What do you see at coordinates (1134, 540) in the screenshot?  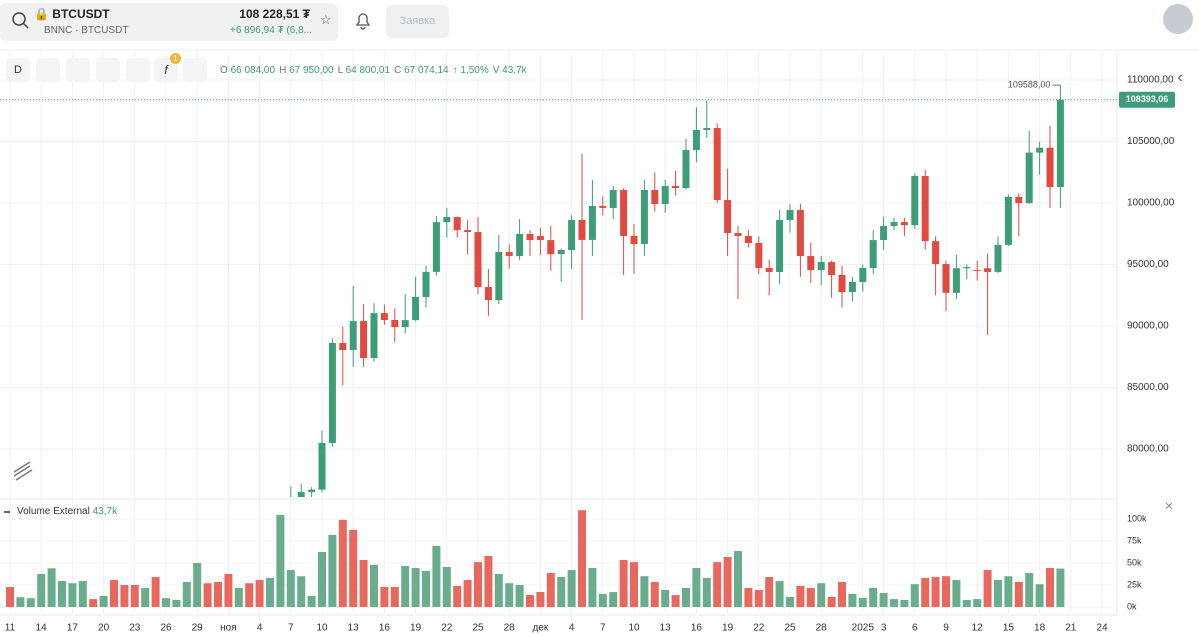 I see `y-tick-label: 75k` at bounding box center [1134, 540].